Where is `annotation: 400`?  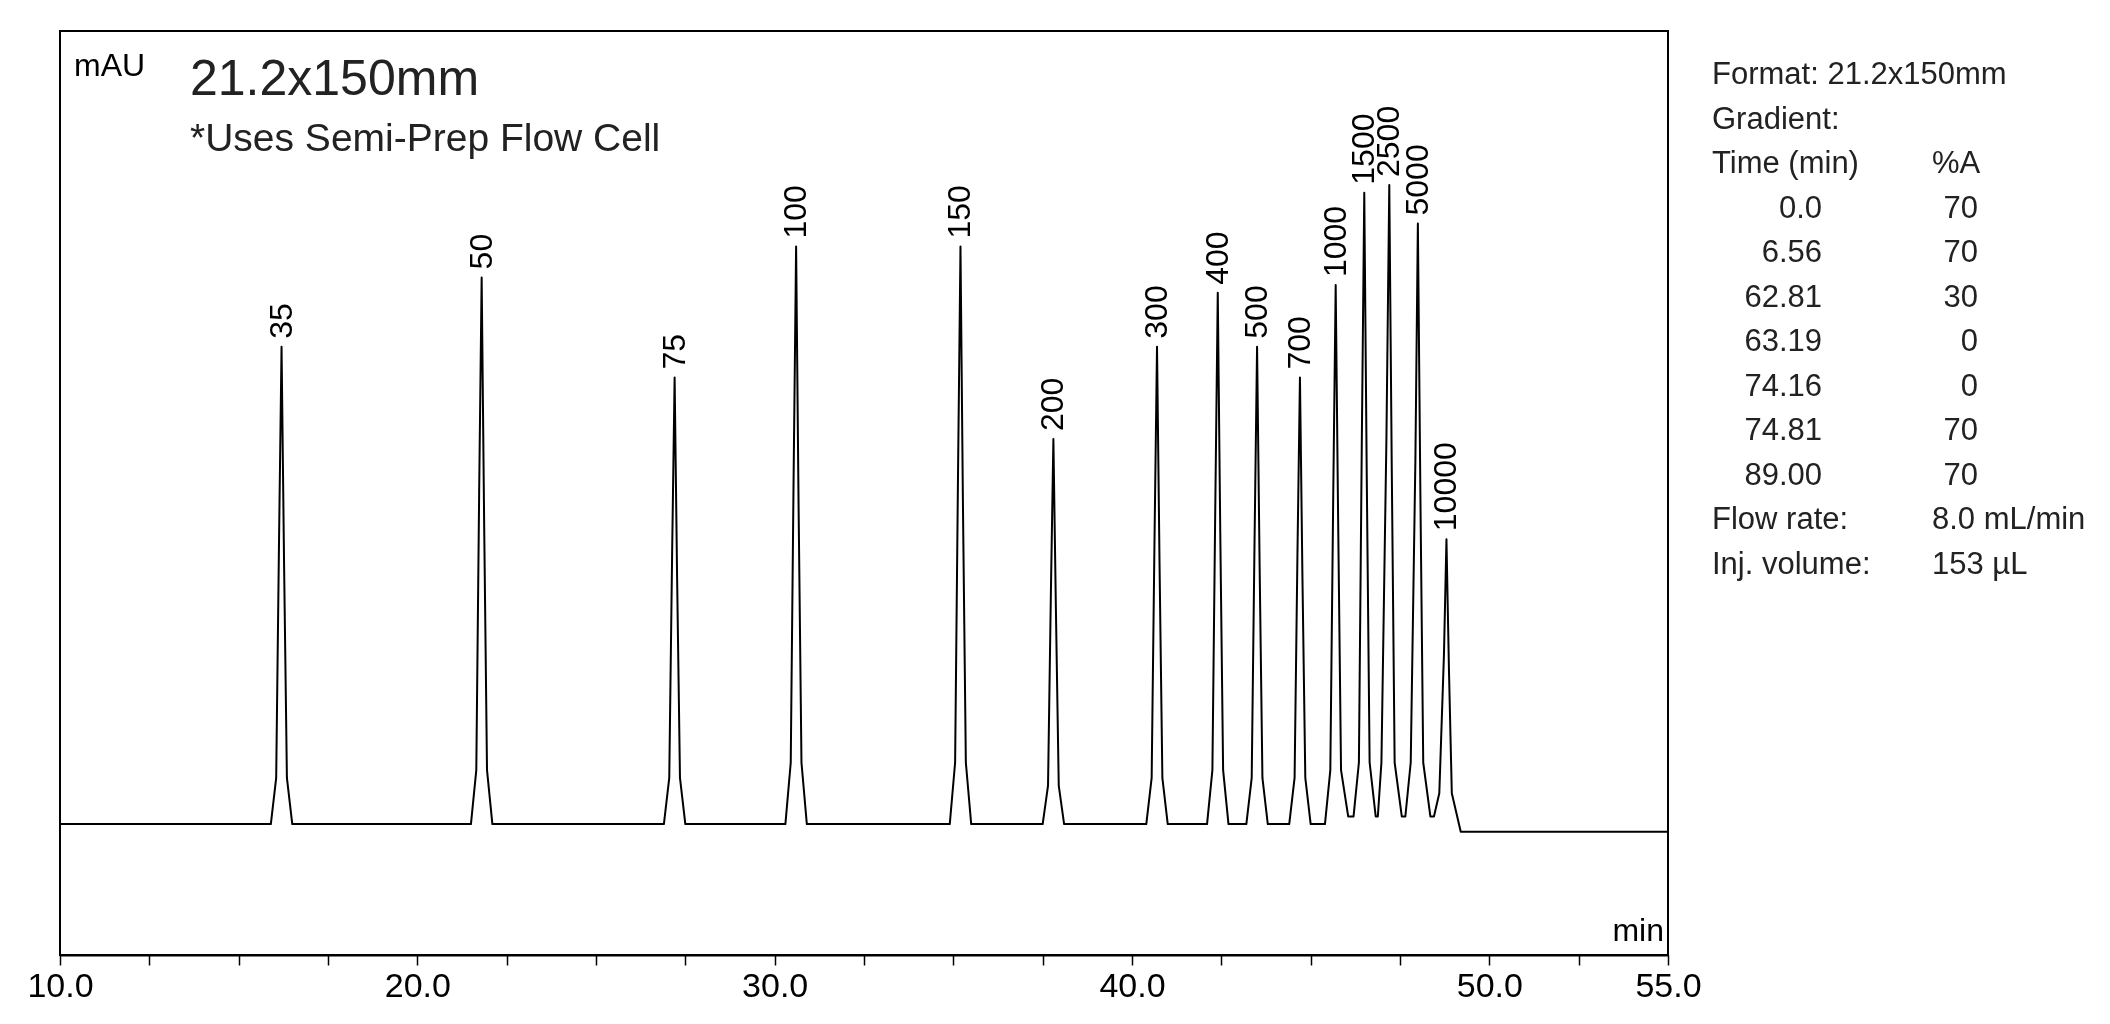 annotation: 400 is located at coordinates (1216, 258).